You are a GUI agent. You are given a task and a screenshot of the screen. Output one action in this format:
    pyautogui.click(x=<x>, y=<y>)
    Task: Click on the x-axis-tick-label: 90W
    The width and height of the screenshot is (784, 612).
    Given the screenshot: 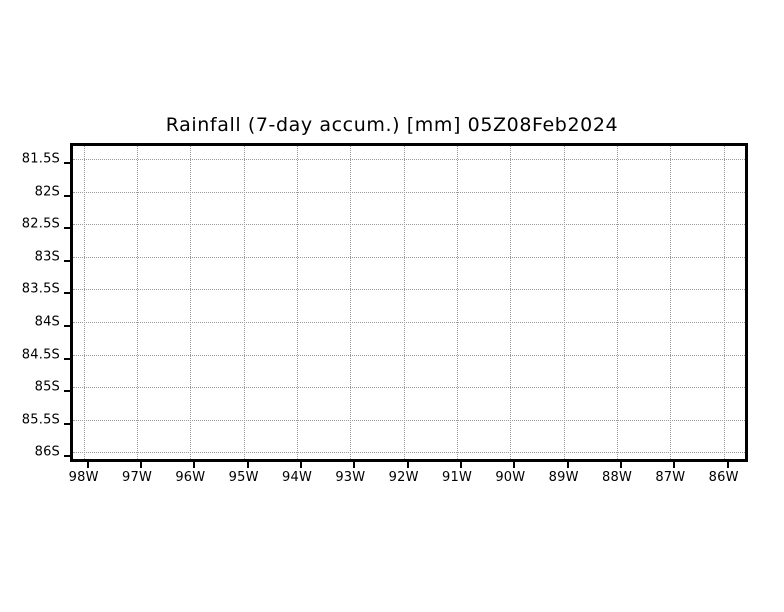 What is the action you would take?
    pyautogui.click(x=510, y=477)
    